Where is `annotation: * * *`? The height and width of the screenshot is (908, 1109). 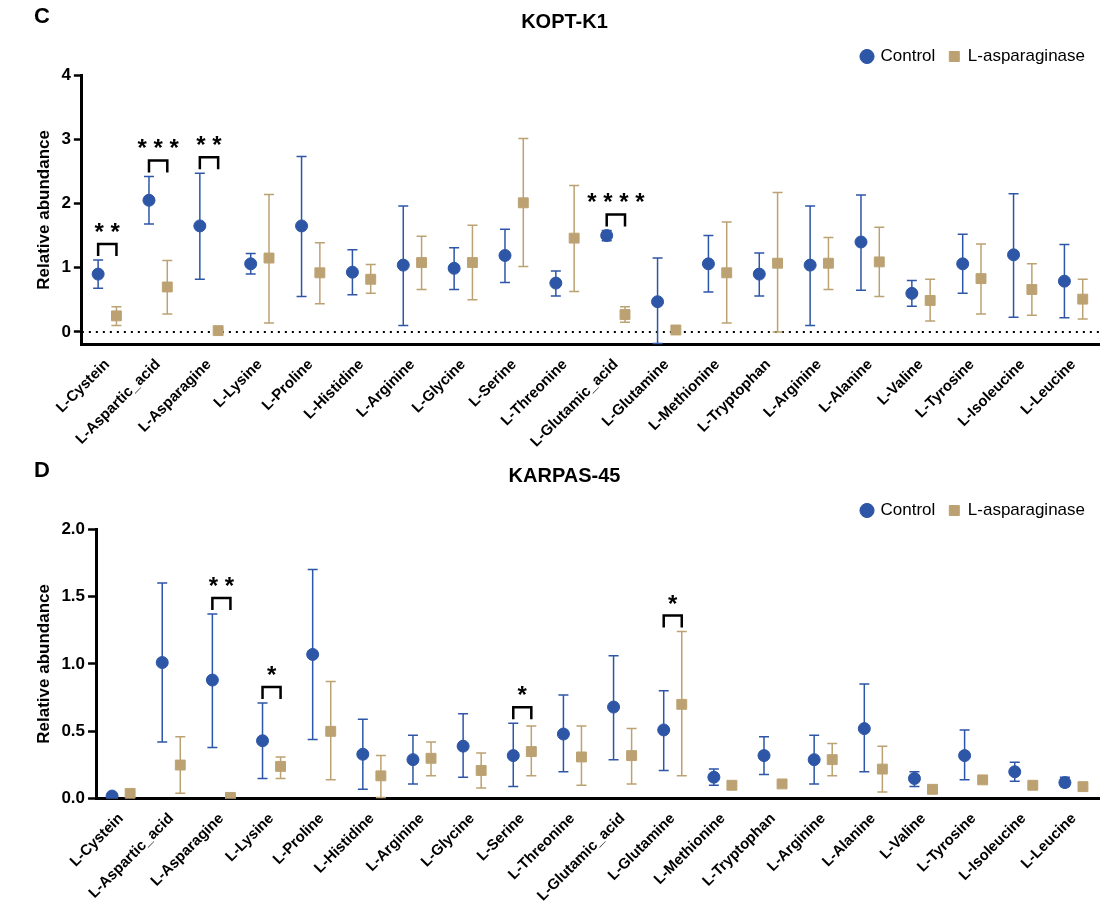 annotation: * * * is located at coordinates (158, 148).